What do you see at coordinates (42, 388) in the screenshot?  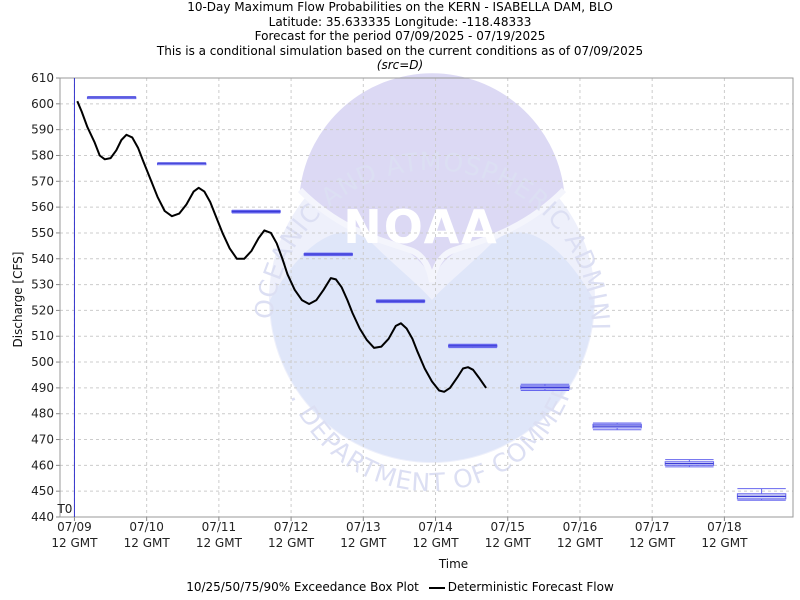 I see `y-tick-label: 490` at bounding box center [42, 388].